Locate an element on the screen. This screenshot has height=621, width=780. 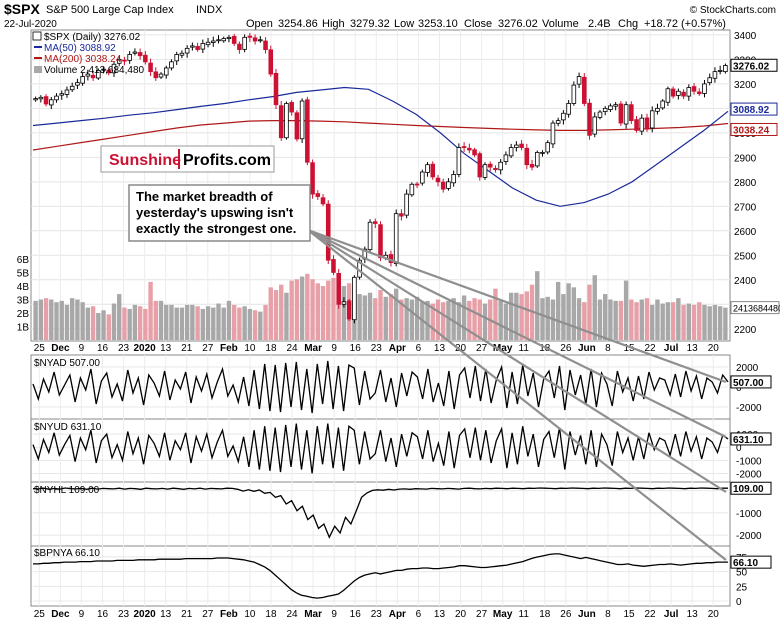
bpnya-line is located at coordinates (380, 576).